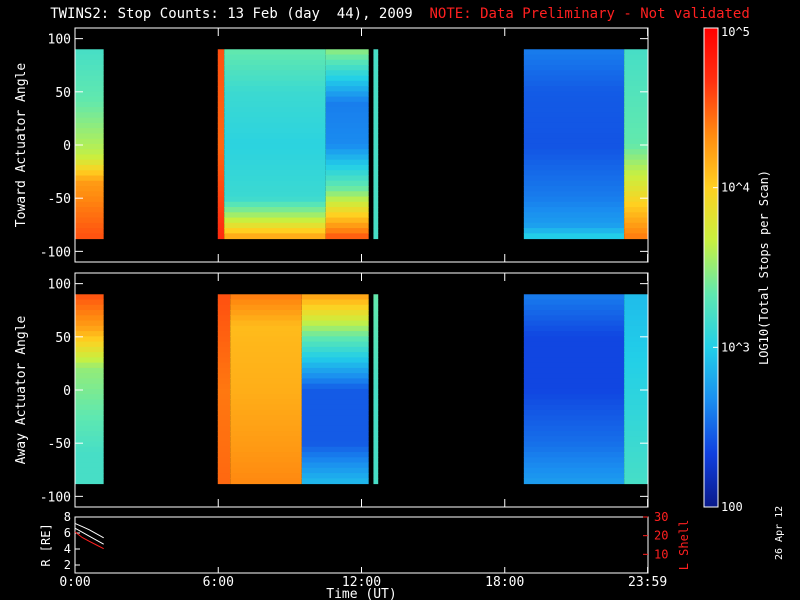  What do you see at coordinates (67, 517) in the screenshot?
I see `y-tick-label: 8` at bounding box center [67, 517].